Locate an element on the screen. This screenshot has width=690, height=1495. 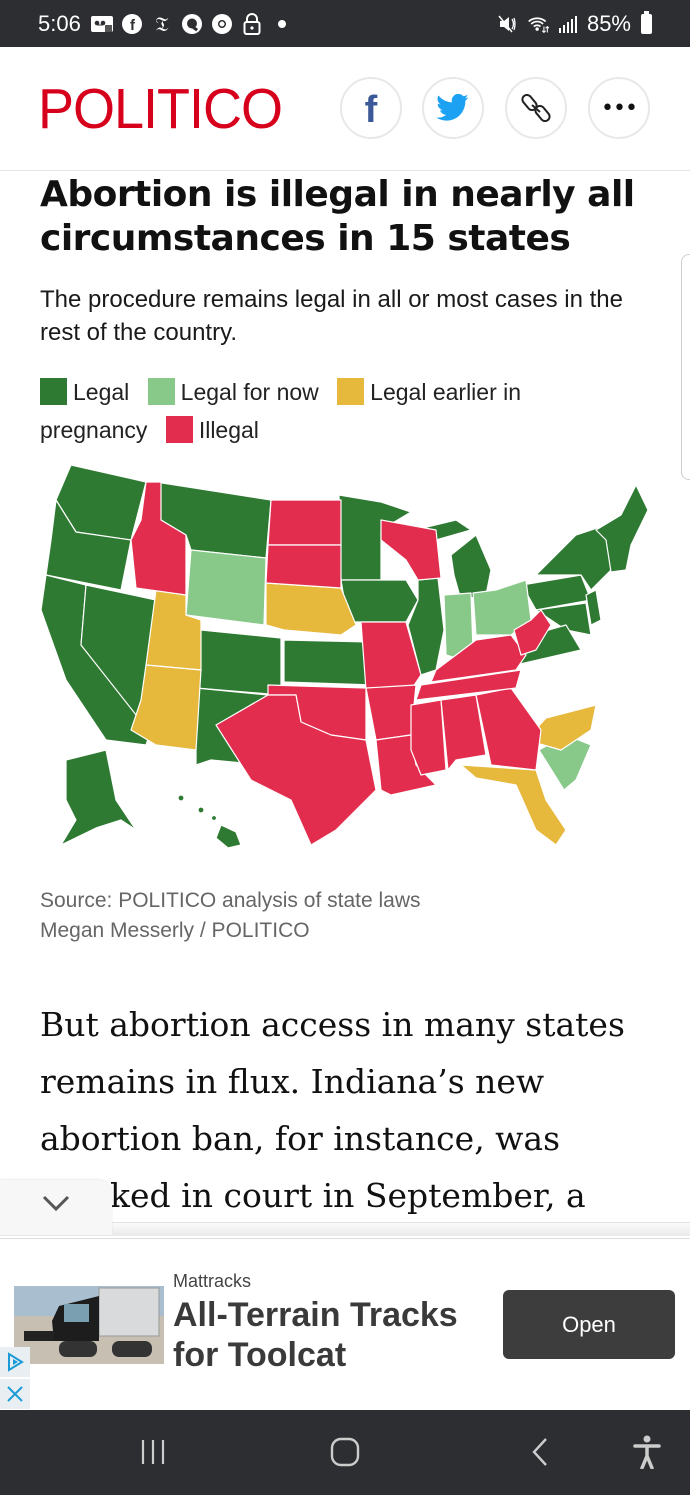
android-nav-bar is located at coordinates (345, 1452).